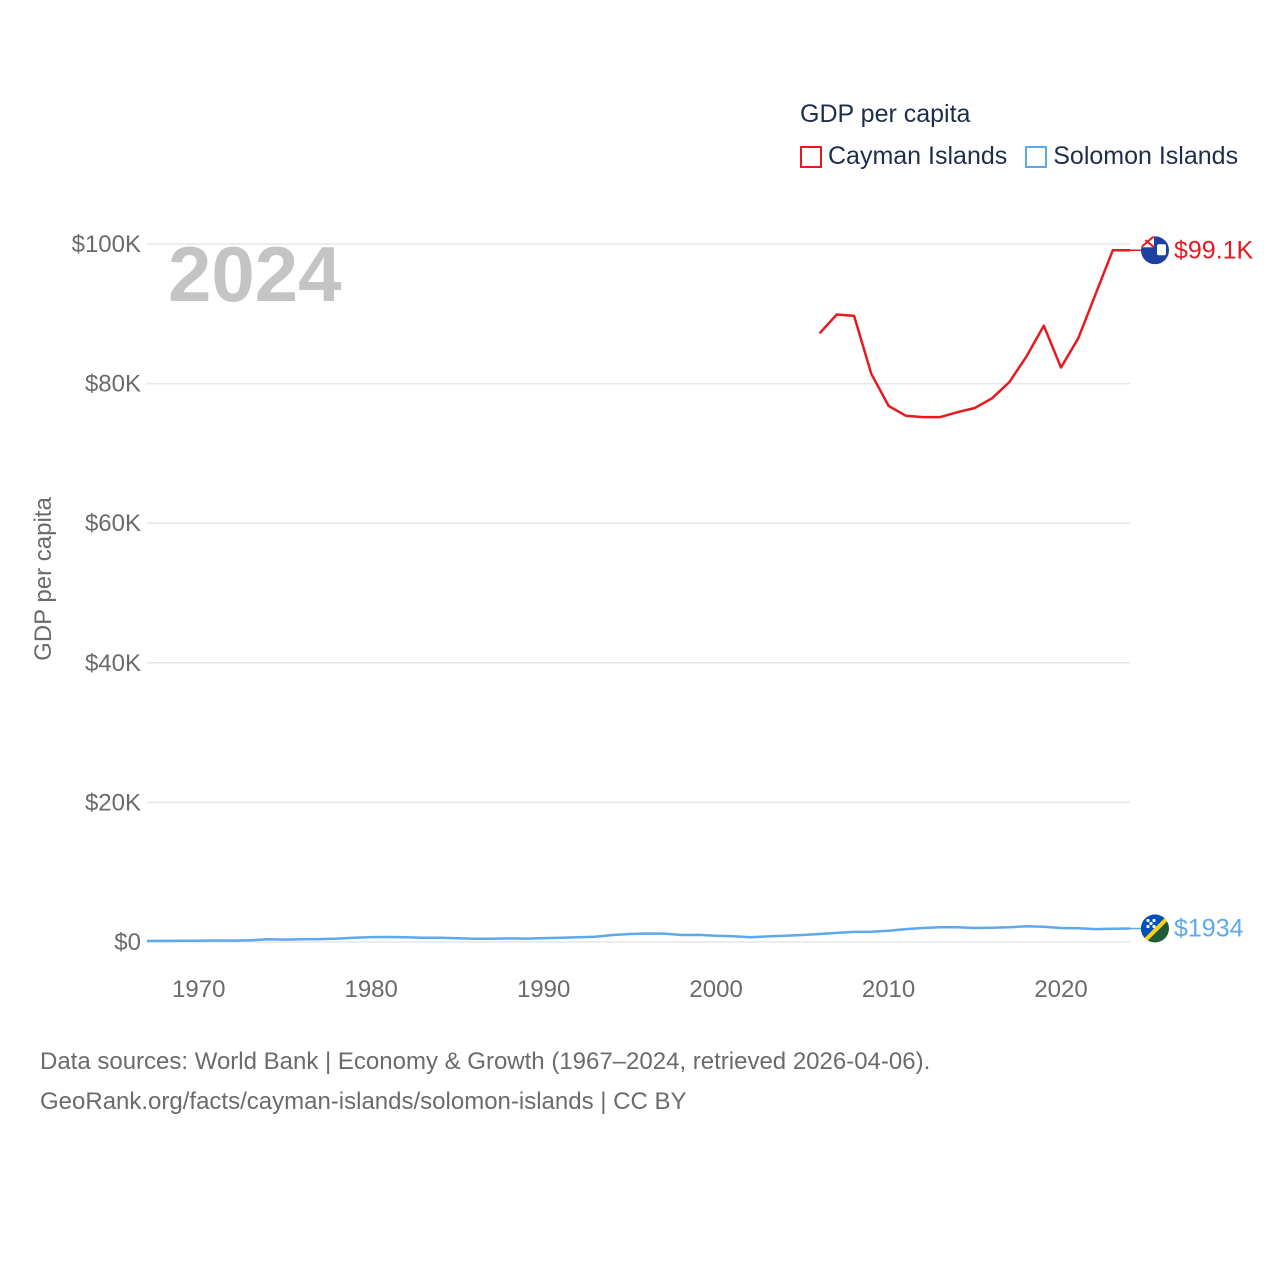  What do you see at coordinates (255, 274) in the screenshot?
I see `year-watermark: 2024` at bounding box center [255, 274].